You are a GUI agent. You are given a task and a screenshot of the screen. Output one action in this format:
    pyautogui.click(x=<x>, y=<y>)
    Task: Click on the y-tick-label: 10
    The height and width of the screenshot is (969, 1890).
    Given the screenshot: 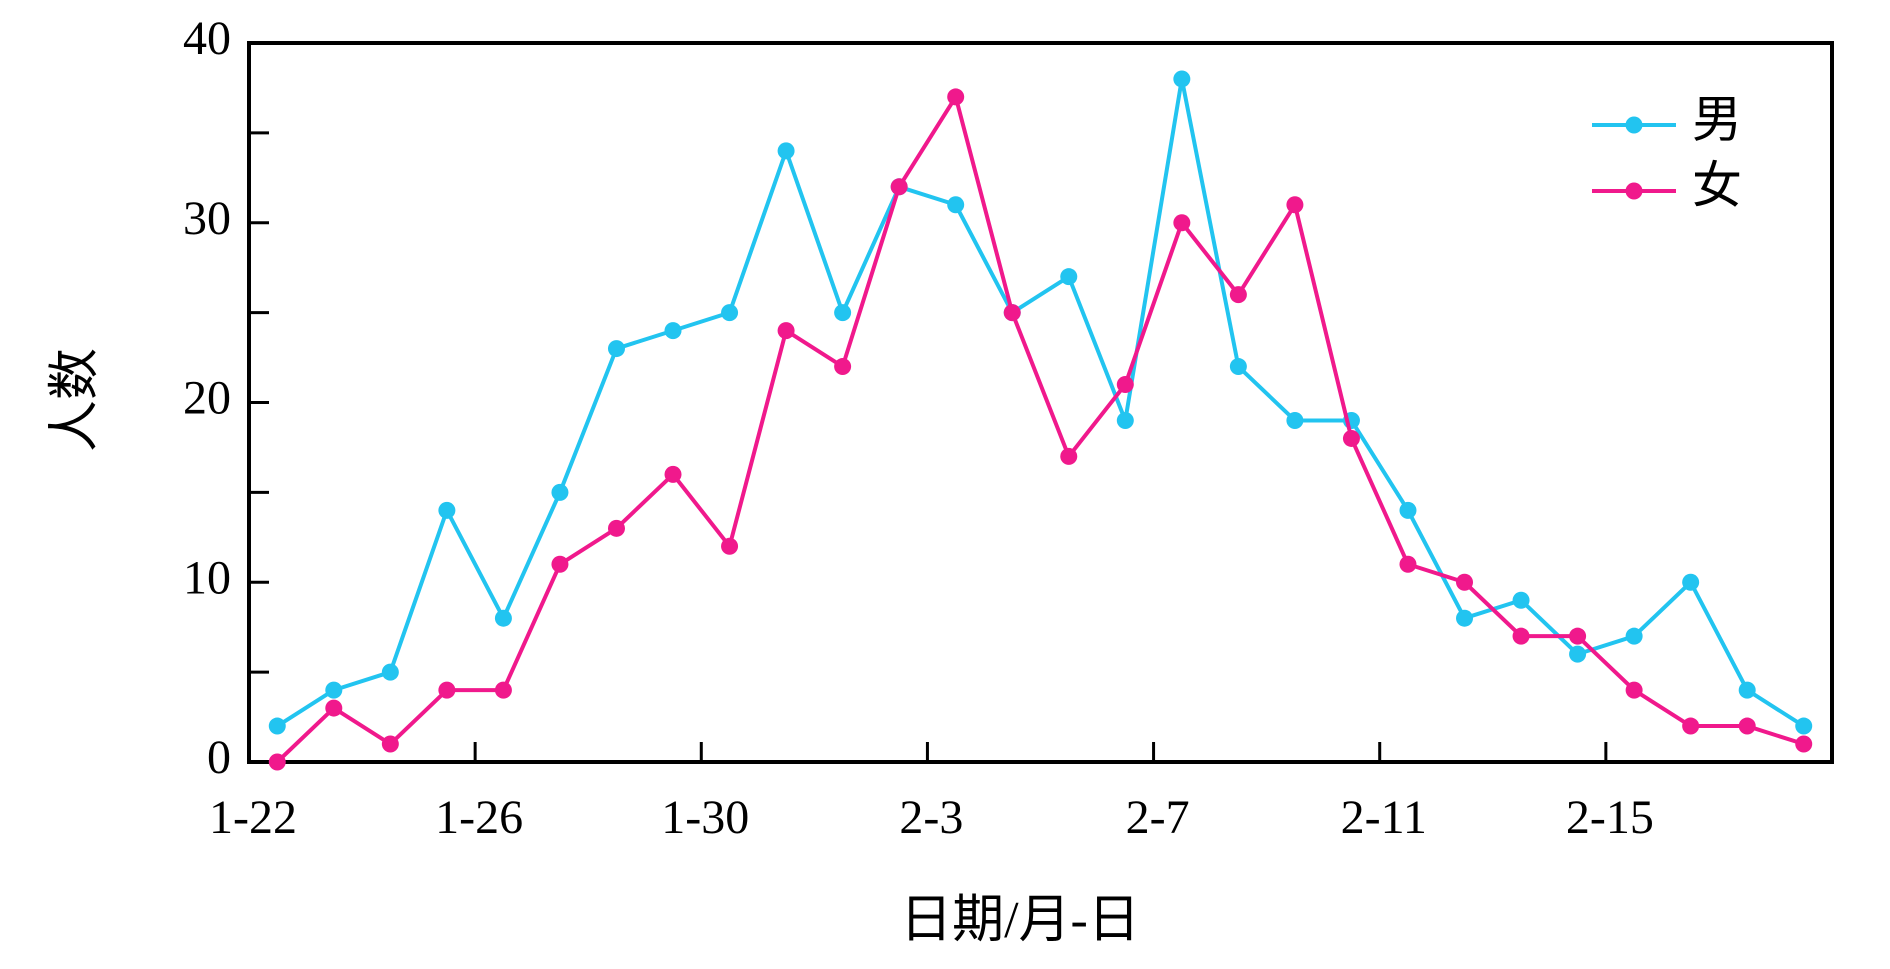 What is the action you would take?
    pyautogui.click(x=207, y=577)
    